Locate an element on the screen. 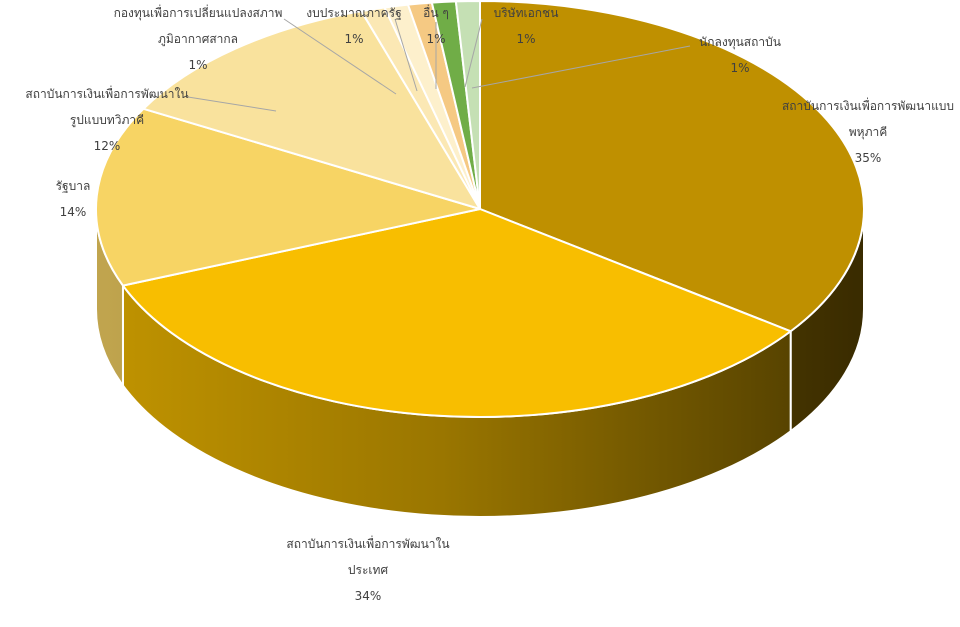 The height and width of the screenshot is (627, 960). slice-label-6: อื่น ๆ 1% is located at coordinates (436, 25).